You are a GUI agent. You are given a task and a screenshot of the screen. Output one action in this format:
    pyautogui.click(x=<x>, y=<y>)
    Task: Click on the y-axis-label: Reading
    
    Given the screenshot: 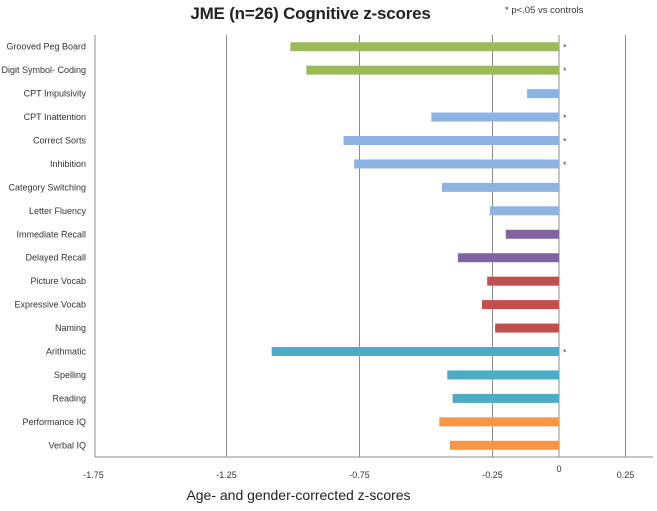 What is the action you would take?
    pyautogui.click(x=69, y=398)
    